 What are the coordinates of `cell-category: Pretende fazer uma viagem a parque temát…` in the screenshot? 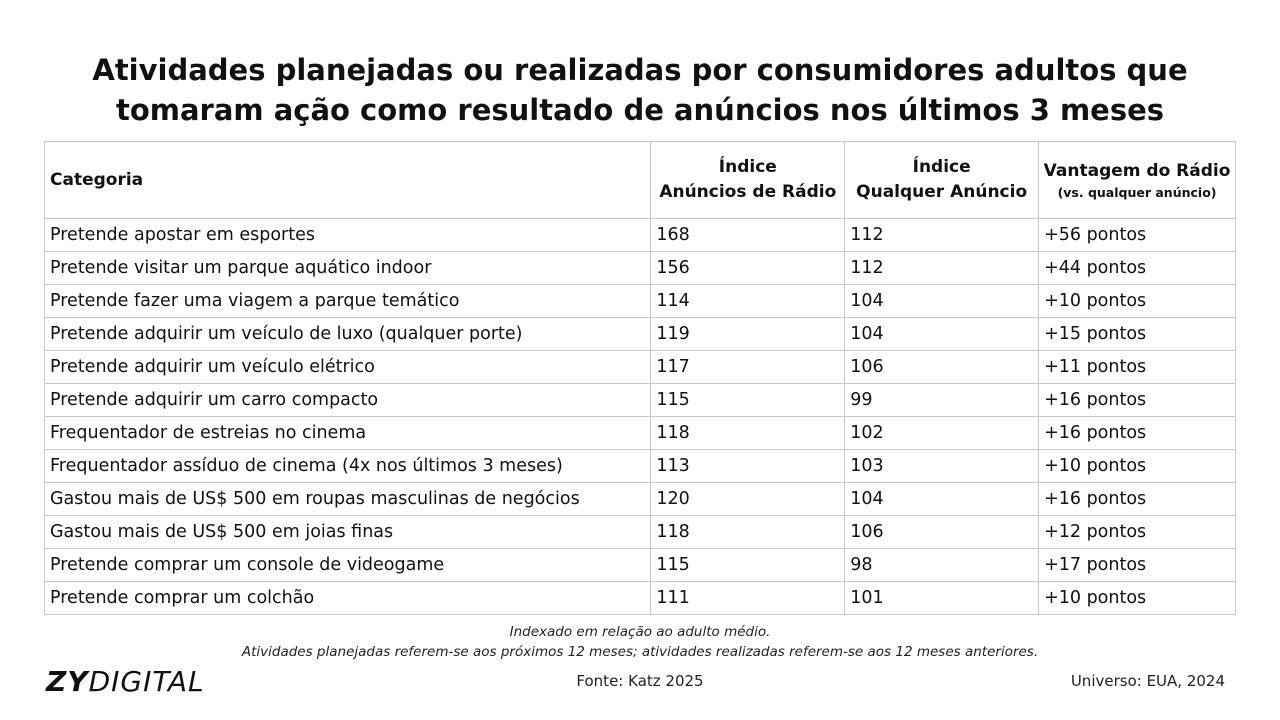 It's located at (347, 301).